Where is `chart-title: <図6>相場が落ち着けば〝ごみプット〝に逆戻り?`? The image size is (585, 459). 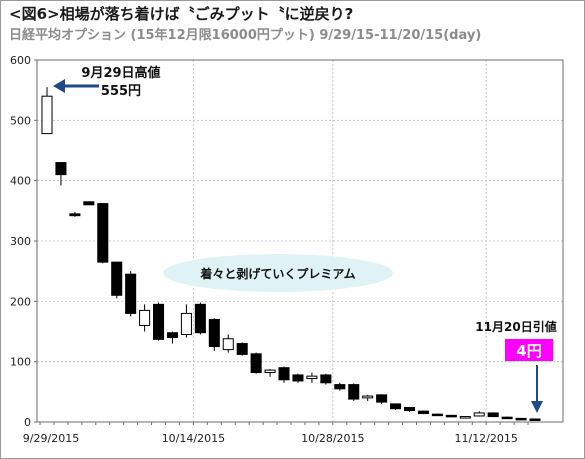 chart-title: <図6>相場が落ち着けば〝ごみプット〝に逆戻り? is located at coordinates (181, 14).